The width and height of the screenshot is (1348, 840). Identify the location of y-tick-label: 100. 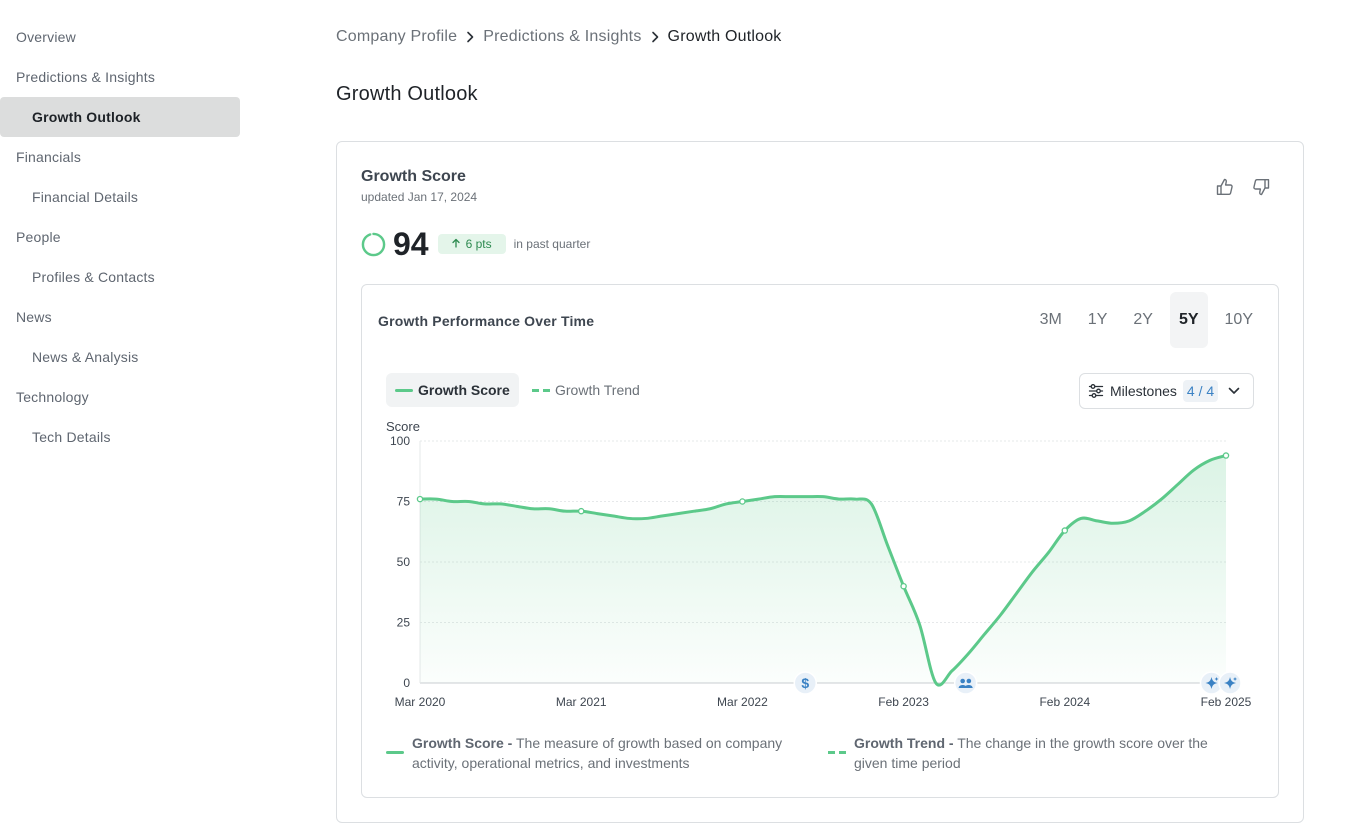
(400, 441).